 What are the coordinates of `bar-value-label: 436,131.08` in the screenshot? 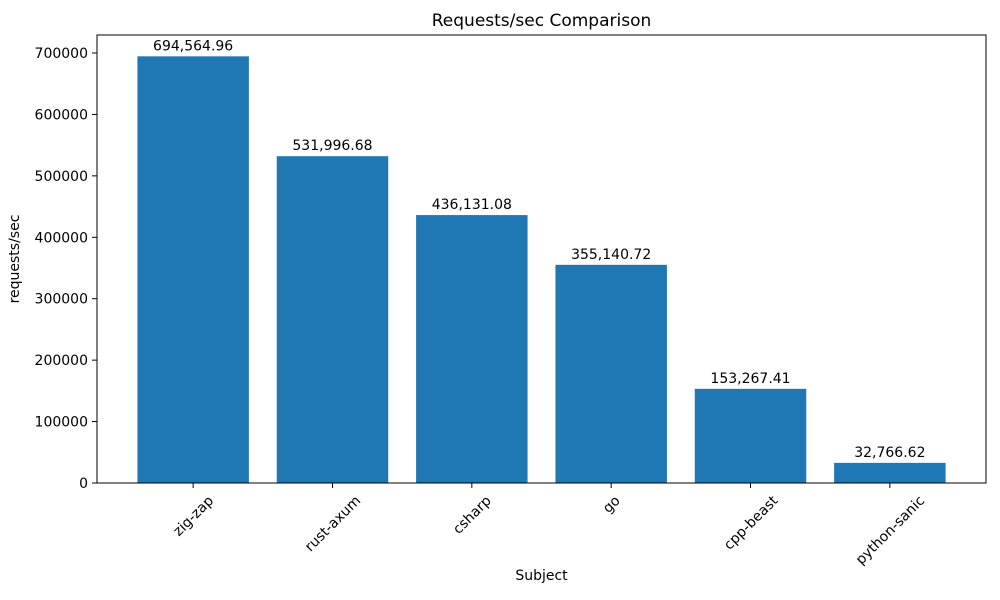 It's located at (472, 205).